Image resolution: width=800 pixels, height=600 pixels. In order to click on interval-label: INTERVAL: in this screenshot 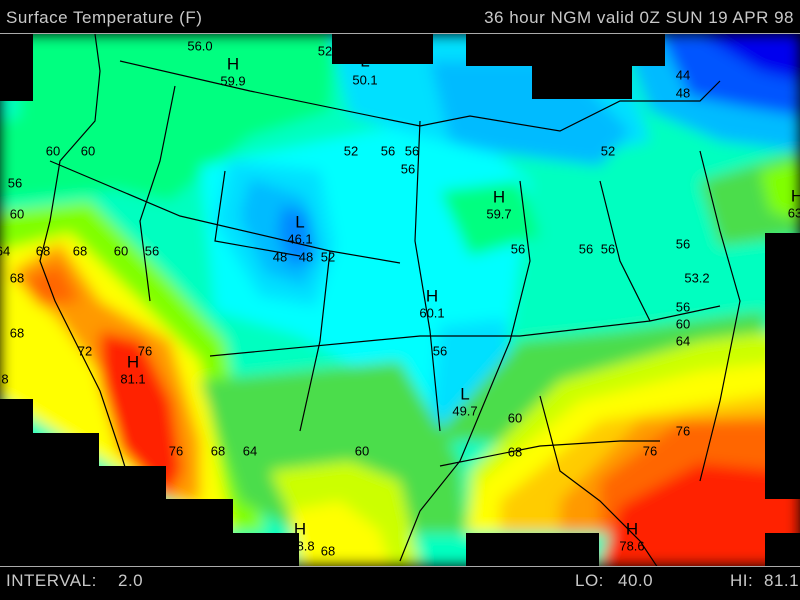, I will do `click(51, 580)`.